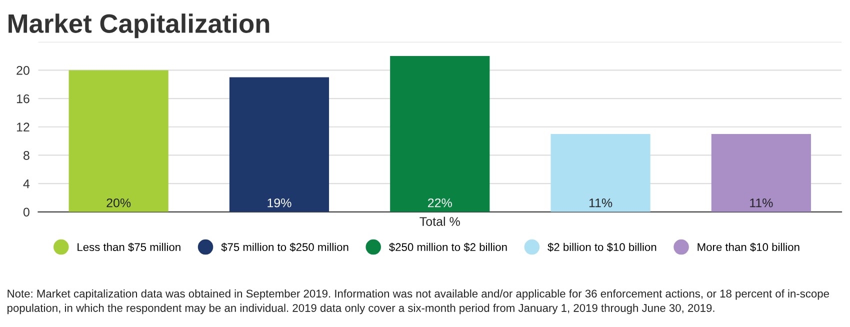 The image size is (850, 327). Describe the element at coordinates (23, 70) in the screenshot. I see `y-tick-label: 20` at that location.